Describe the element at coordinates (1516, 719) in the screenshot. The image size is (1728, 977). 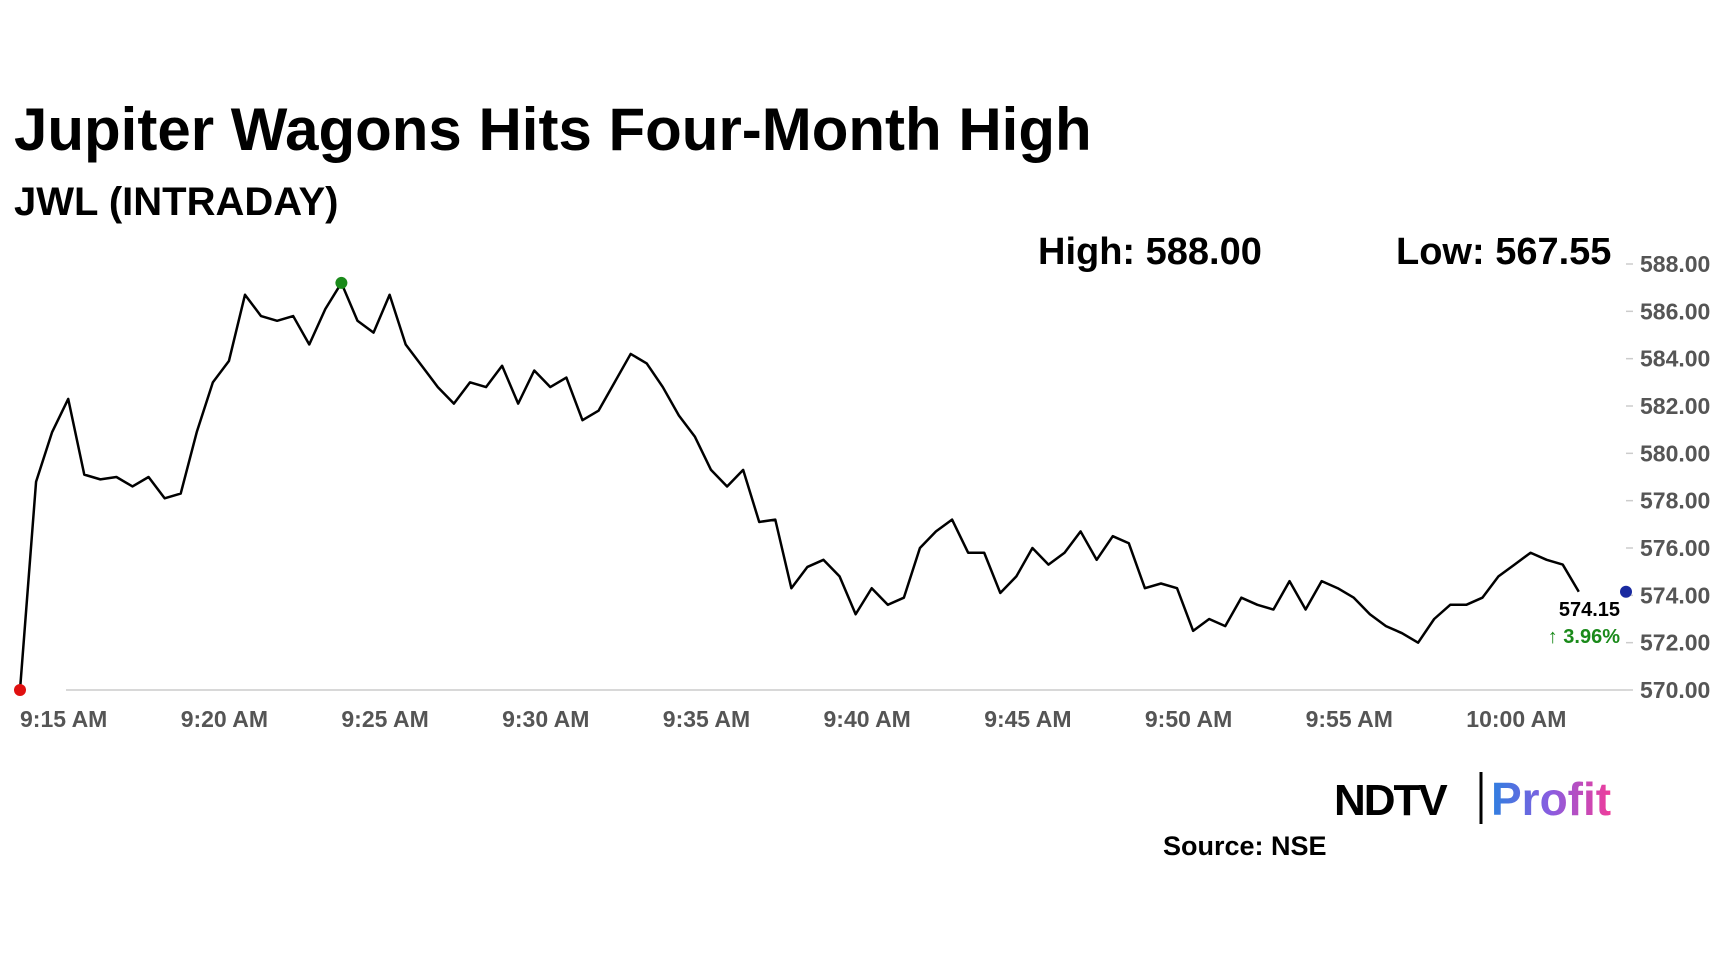
I see `x-tick-label: 10:00 AM` at that location.